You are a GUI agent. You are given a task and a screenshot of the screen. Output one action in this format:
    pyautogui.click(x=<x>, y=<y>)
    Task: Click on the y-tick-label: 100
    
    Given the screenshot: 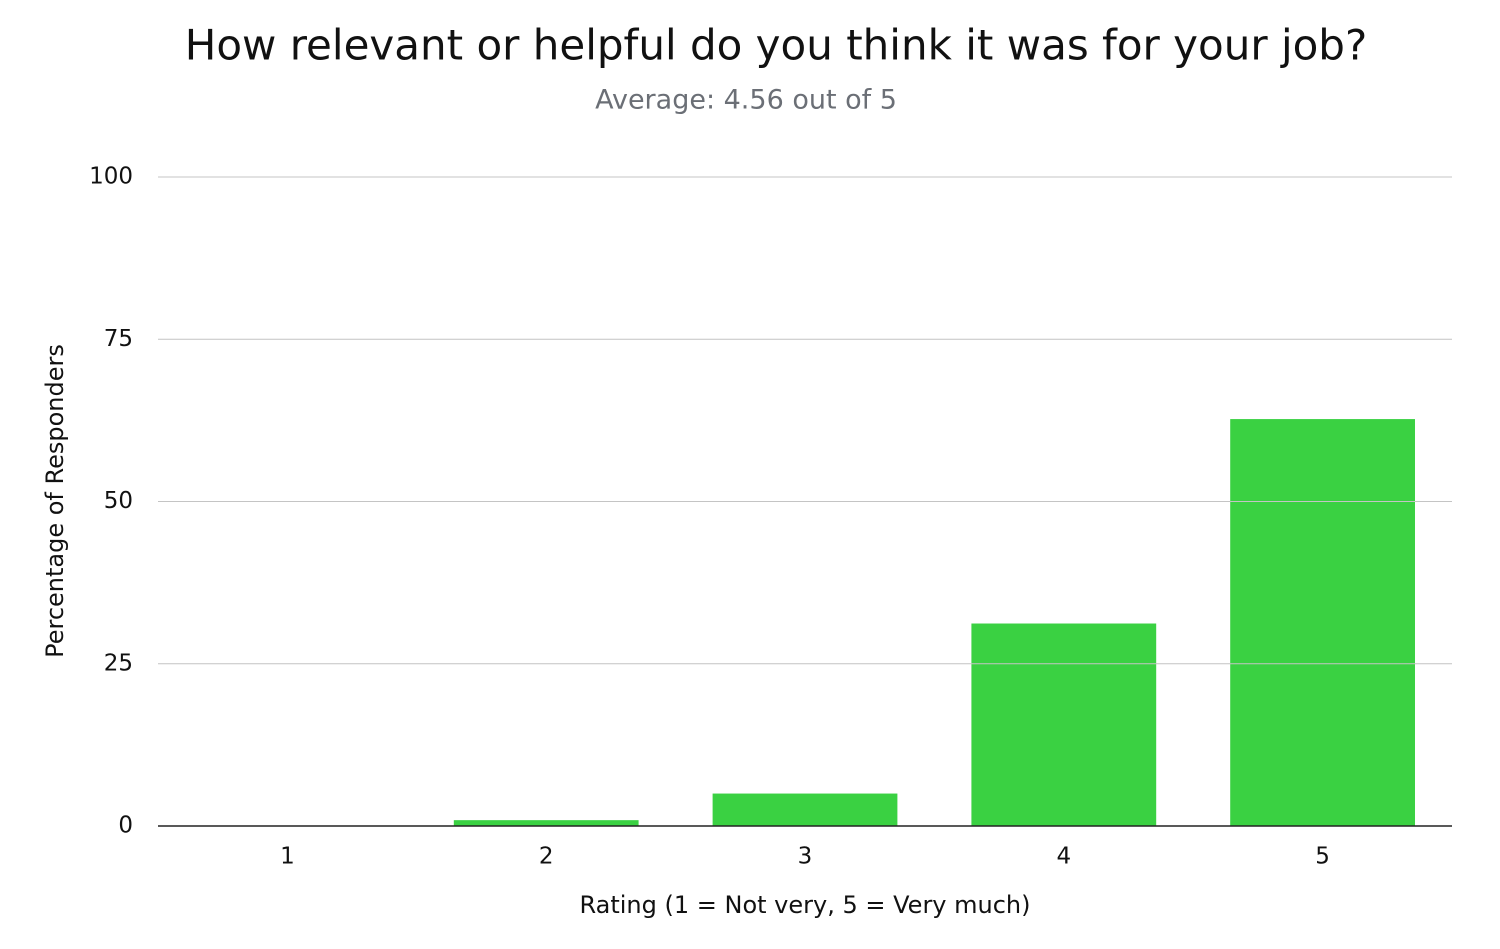 What is the action you would take?
    pyautogui.click(x=111, y=177)
    